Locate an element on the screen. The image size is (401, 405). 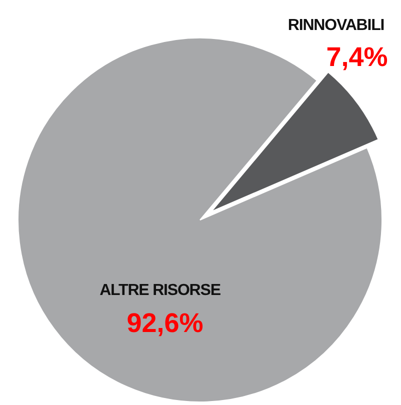
slice-label: ALTRE RISORSE is located at coordinates (161, 290).